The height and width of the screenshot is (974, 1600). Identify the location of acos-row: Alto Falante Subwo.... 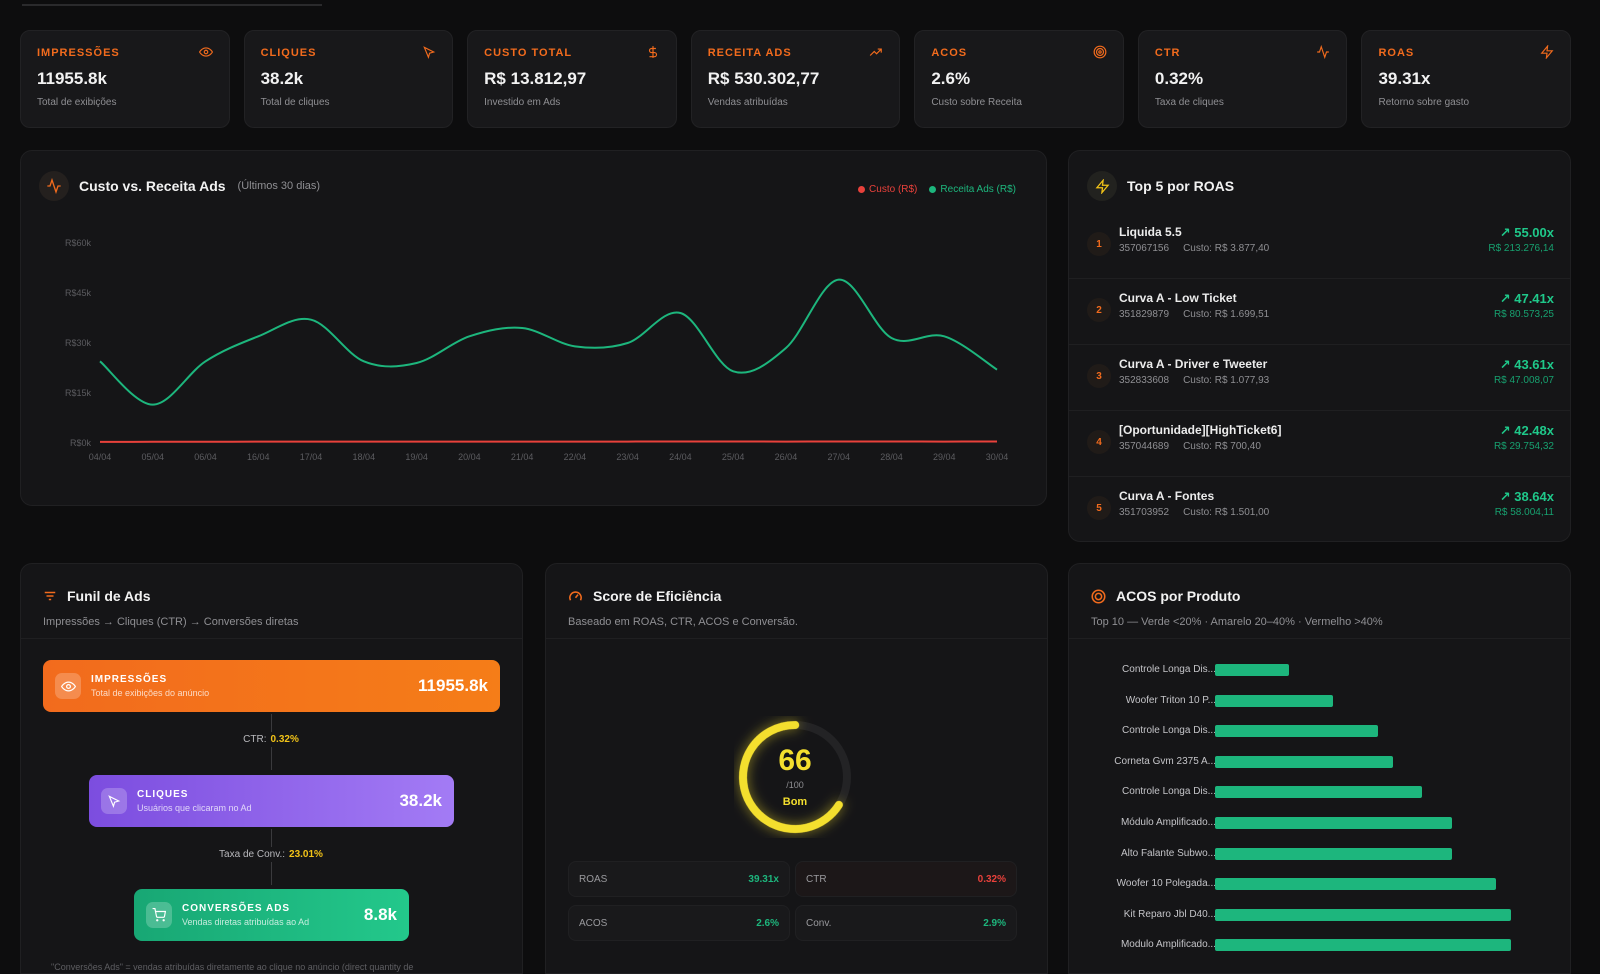
(1319, 854).